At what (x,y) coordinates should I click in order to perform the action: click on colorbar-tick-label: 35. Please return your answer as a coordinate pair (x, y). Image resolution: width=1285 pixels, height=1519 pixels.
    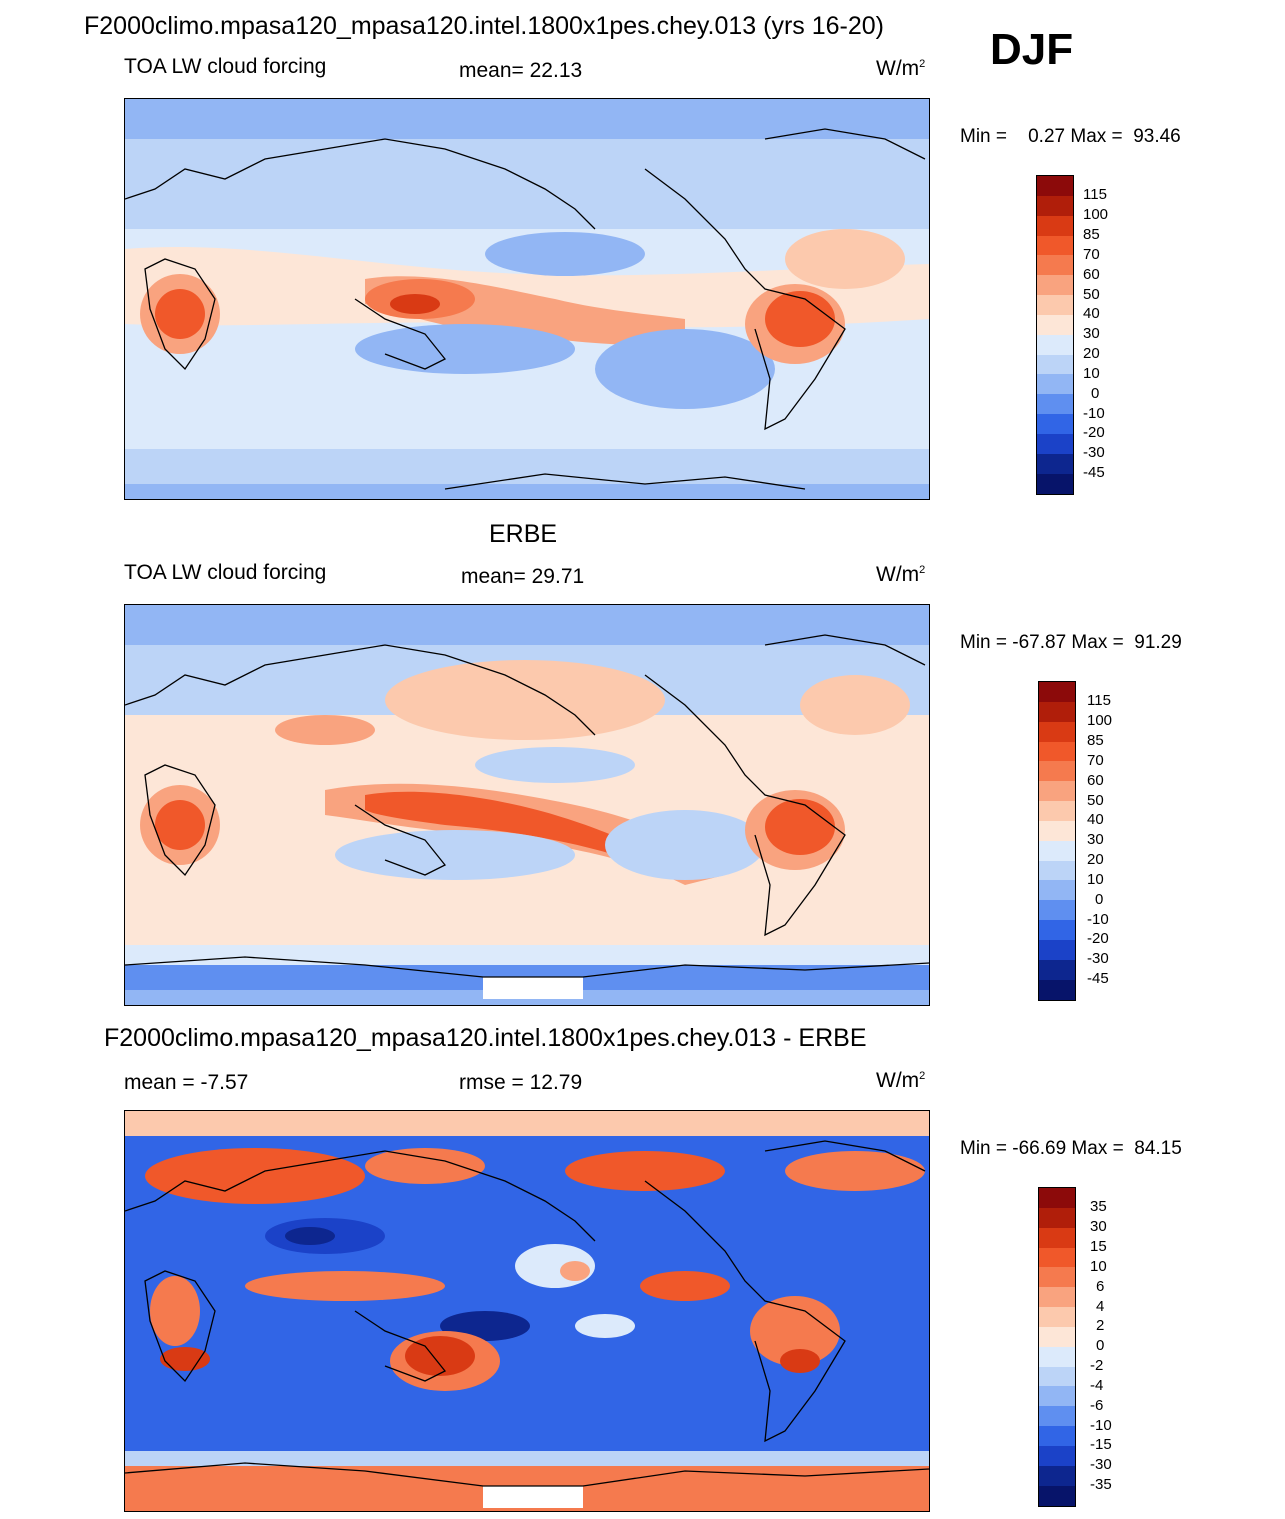
    Looking at the image, I should click on (1098, 1206).